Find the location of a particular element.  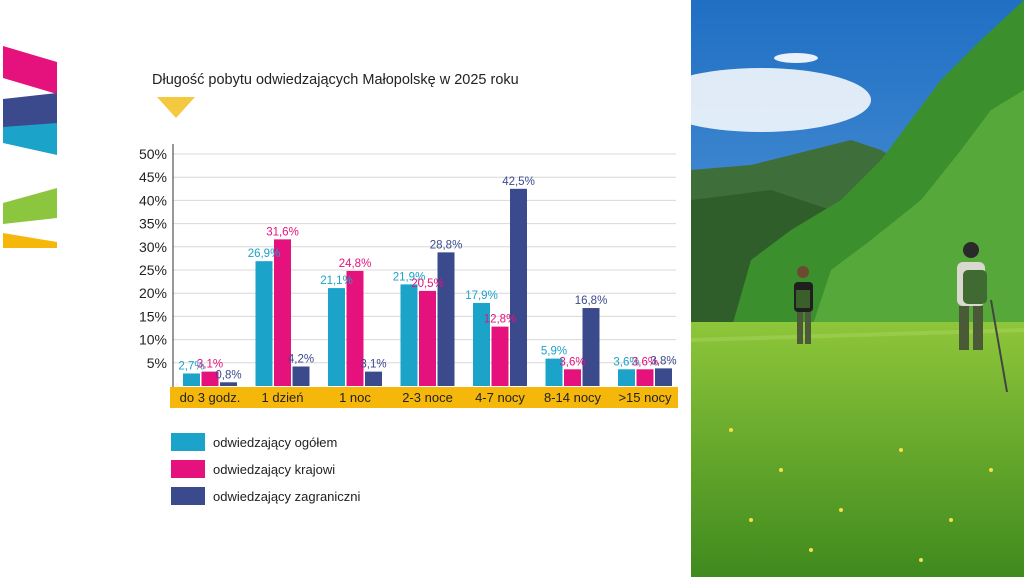

data-label: 16,8% is located at coordinates (591, 301).